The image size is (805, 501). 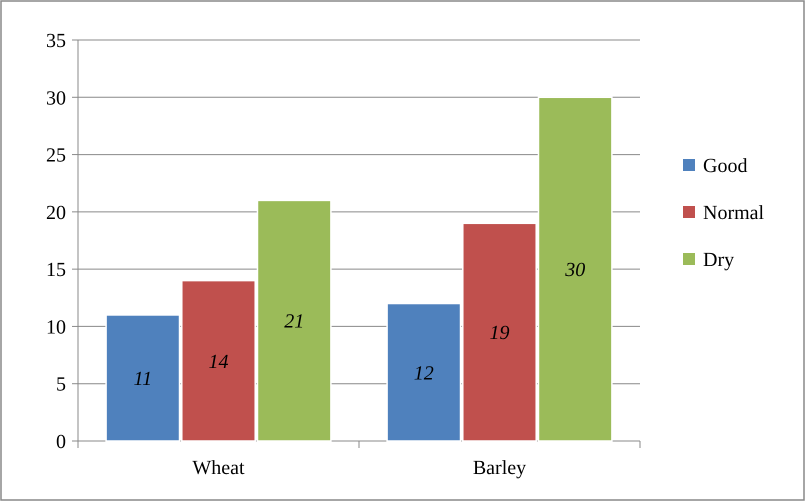 I want to click on y-tick-label: 25, so click(x=56, y=155).